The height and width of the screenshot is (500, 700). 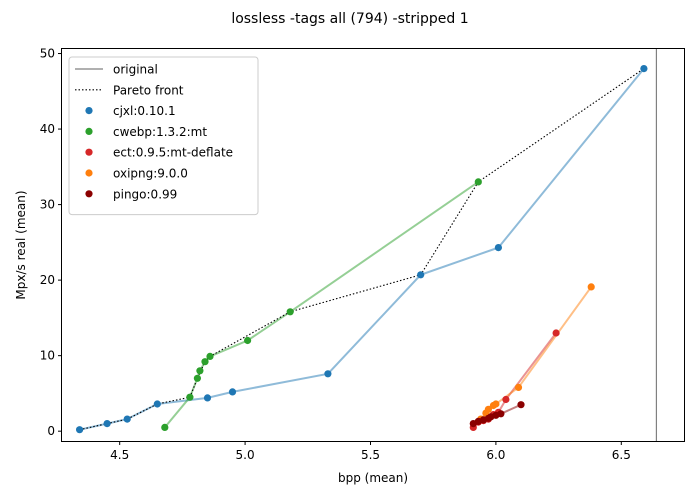 What do you see at coordinates (21, 244) in the screenshot?
I see `y-axis-label: Mpx/s real (mean)` at bounding box center [21, 244].